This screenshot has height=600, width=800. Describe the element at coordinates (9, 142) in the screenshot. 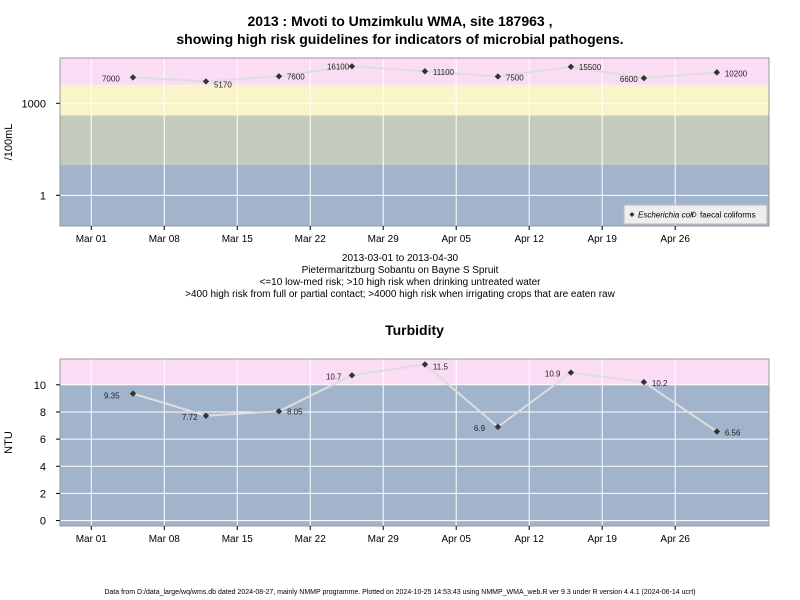

I see `y-axis-label: /100mL` at that location.